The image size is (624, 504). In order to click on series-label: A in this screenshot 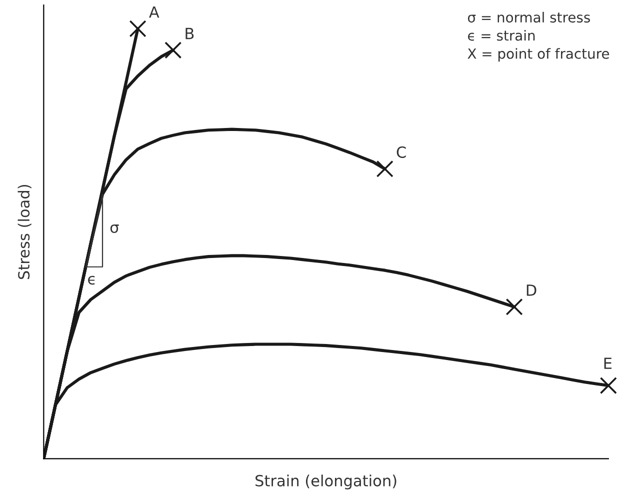, I will do `click(154, 12)`.